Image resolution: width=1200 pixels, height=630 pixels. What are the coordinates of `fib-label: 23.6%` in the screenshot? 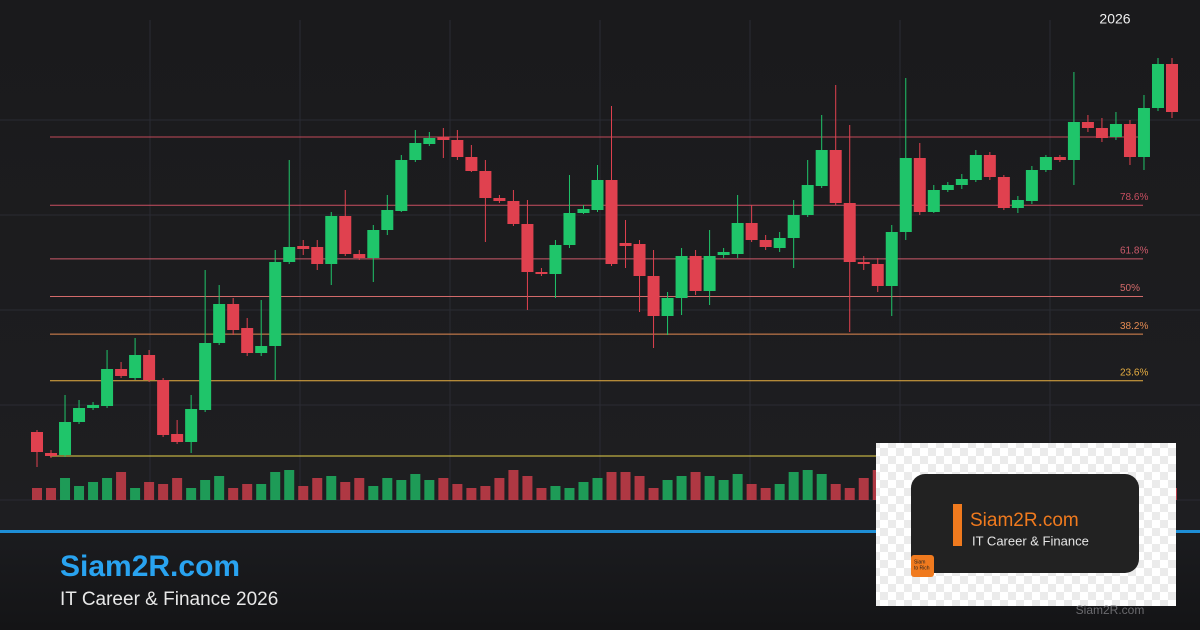 It's located at (1134, 372).